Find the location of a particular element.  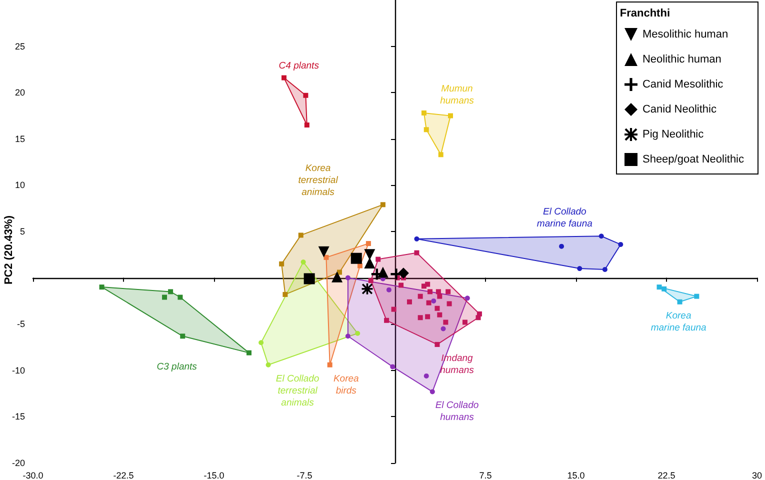

y-tick-label: -5 is located at coordinates (20, 324).